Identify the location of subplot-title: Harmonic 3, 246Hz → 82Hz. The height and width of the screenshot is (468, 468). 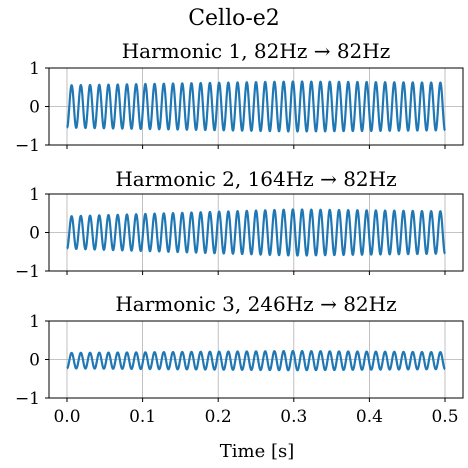
(255, 304).